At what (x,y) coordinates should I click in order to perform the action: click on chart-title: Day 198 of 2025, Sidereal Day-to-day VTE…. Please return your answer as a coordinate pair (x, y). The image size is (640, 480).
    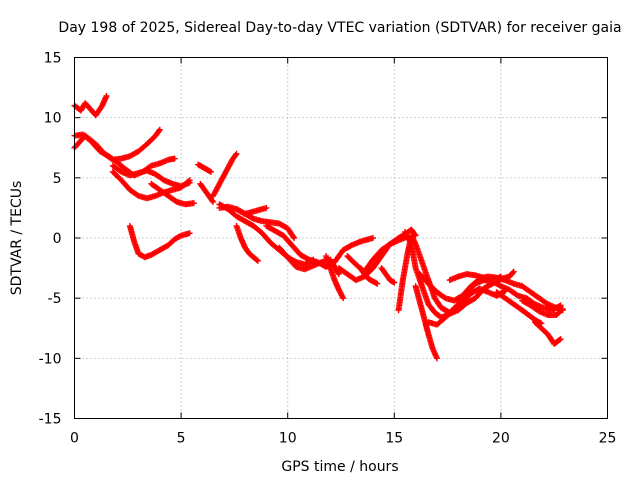
    Looking at the image, I should click on (339, 28).